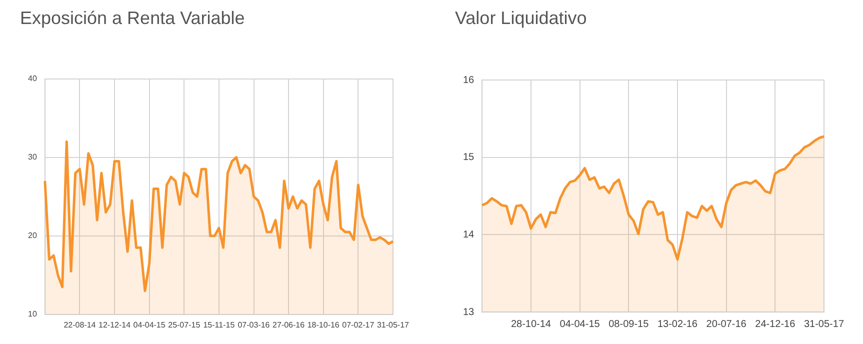  Describe the element at coordinates (469, 234) in the screenshot. I see `y-tick-label: 14` at that location.